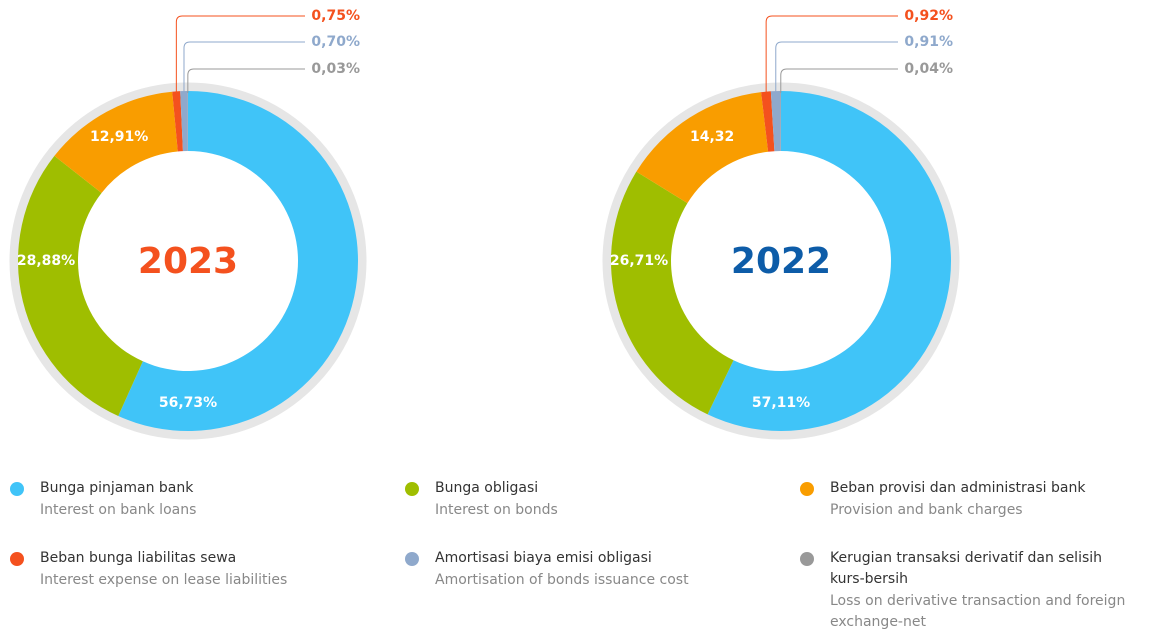 The image size is (1149, 636). I want to click on value-label: 26,71%, so click(639, 261).